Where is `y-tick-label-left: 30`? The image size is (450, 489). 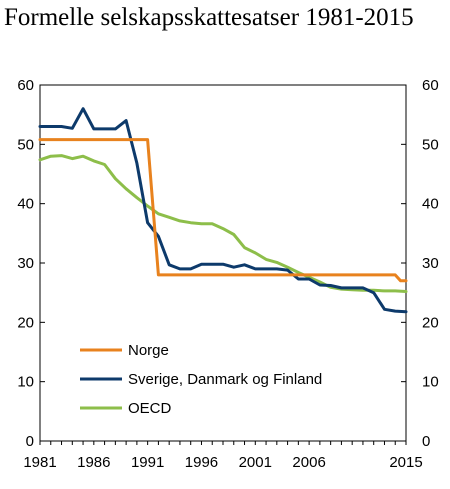
y-tick-label-left: 30 is located at coordinates (25, 263).